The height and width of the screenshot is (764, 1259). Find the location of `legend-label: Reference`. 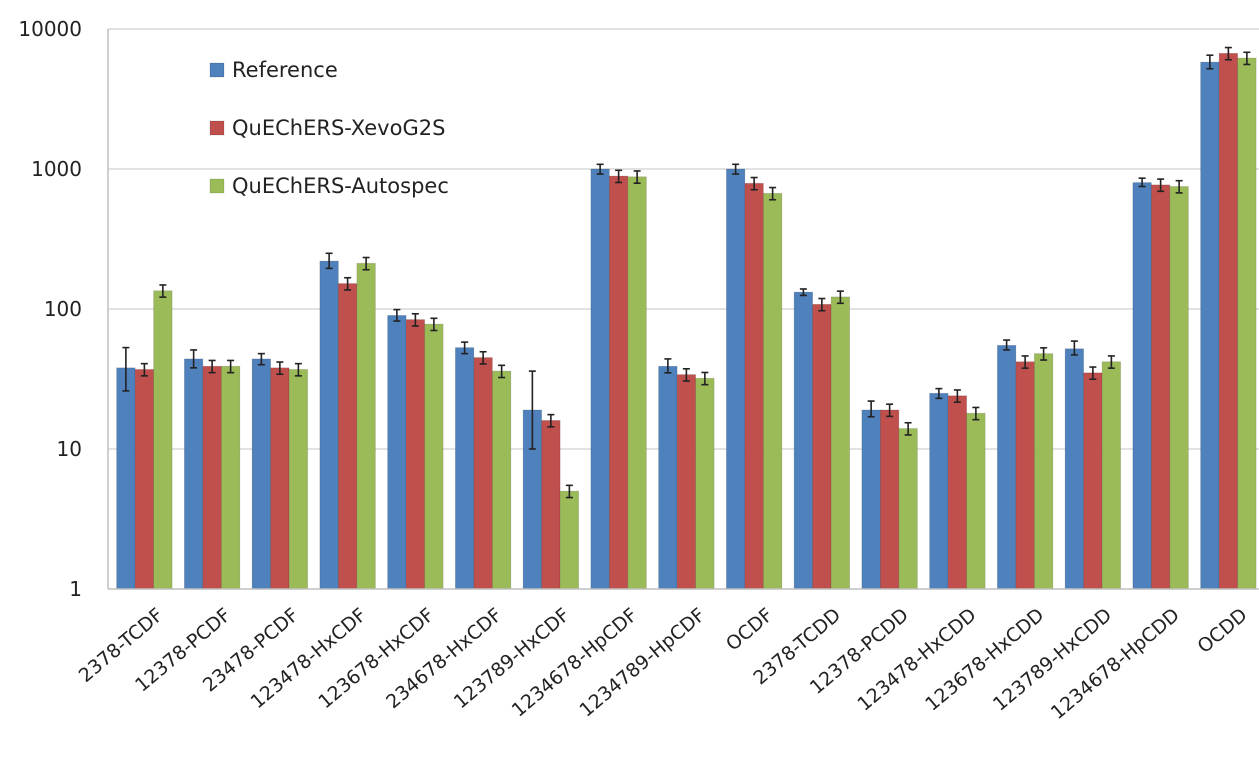

legend-label: Reference is located at coordinates (285, 70).